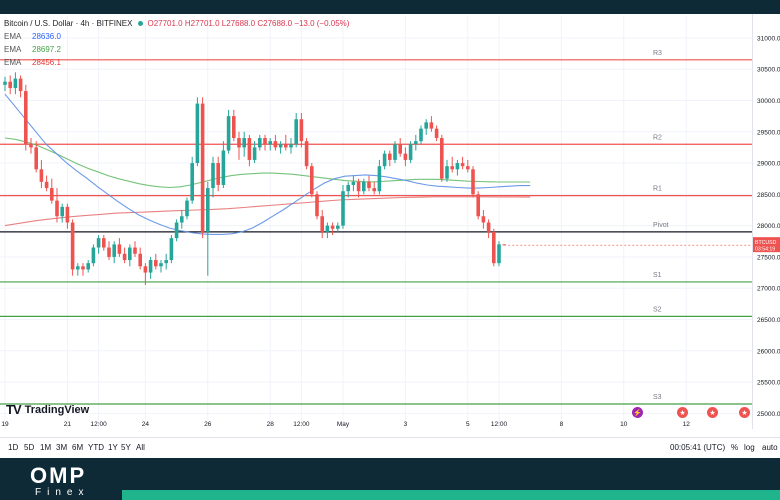 This screenshot has height=500, width=780. Describe the element at coordinates (68, 23) in the screenshot. I see `symbol-title: Bitcoin / U.S. Dollar · 4h · BITFINEX` at that location.